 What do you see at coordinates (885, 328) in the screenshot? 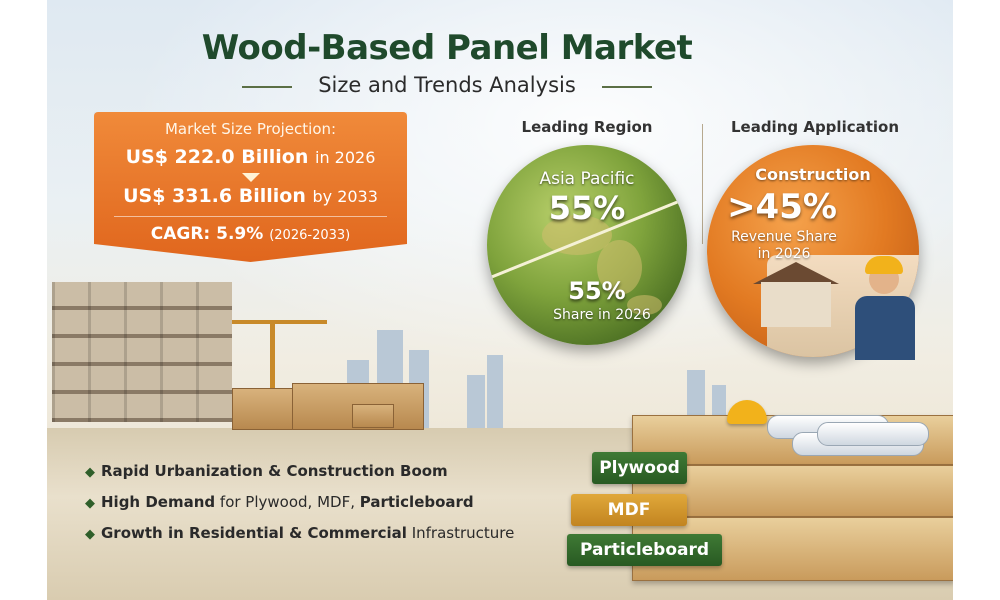
I see `worker-icon` at bounding box center [885, 328].